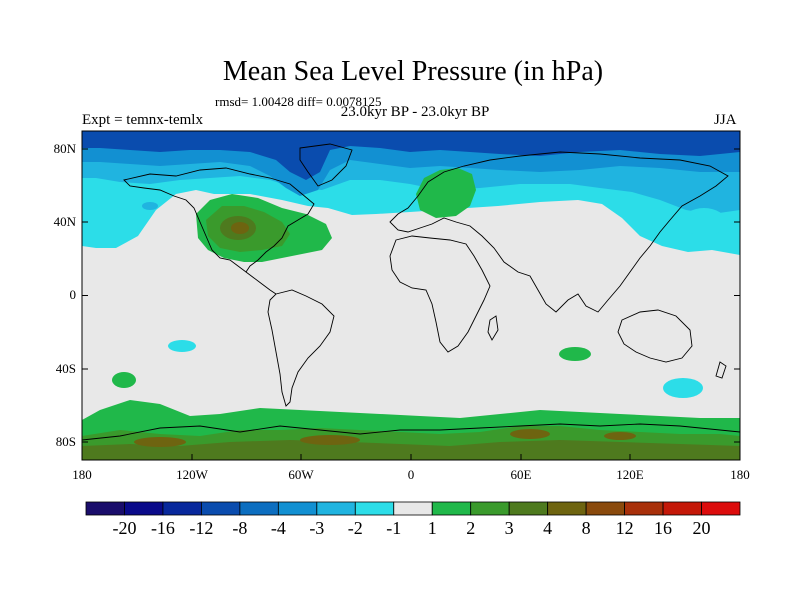  Describe the element at coordinates (655, 336) in the screenshot. I see `coast-australia` at that location.